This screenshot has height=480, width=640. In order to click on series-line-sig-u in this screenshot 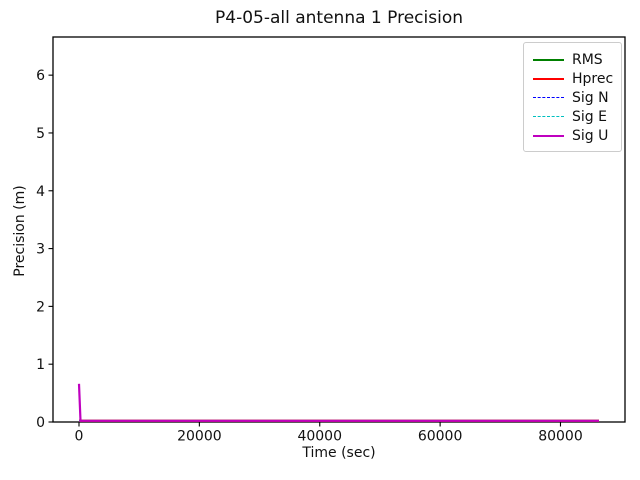, I will do `click(338, 402)`.